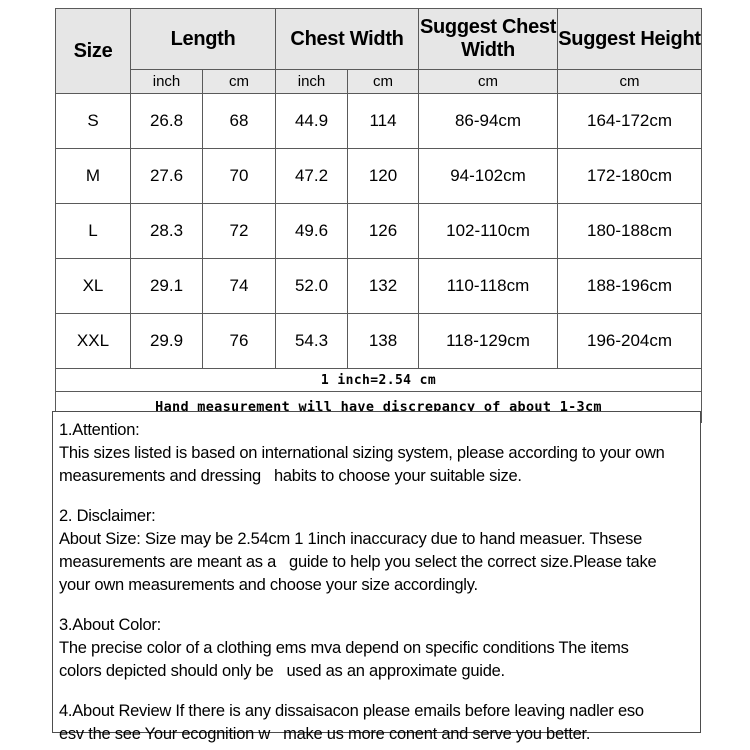  What do you see at coordinates (312, 121) in the screenshot?
I see `cell-chest-inch: 44.9` at bounding box center [312, 121].